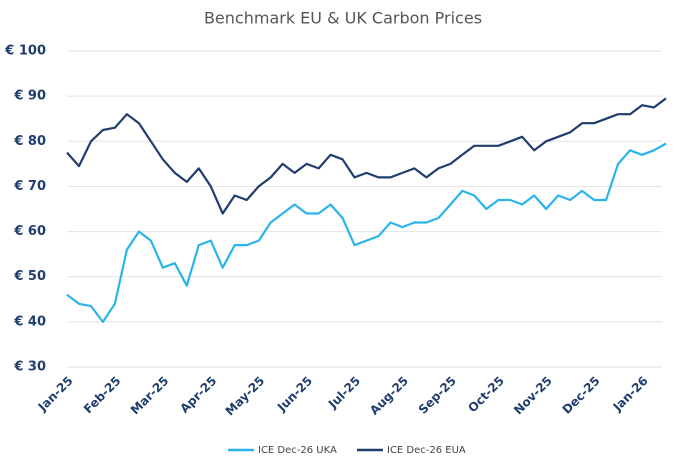 This screenshot has height=467, width=685. Describe the element at coordinates (343, 18) in the screenshot. I see `chart-title: Benchmark EU & UK Carbon Prices` at that location.